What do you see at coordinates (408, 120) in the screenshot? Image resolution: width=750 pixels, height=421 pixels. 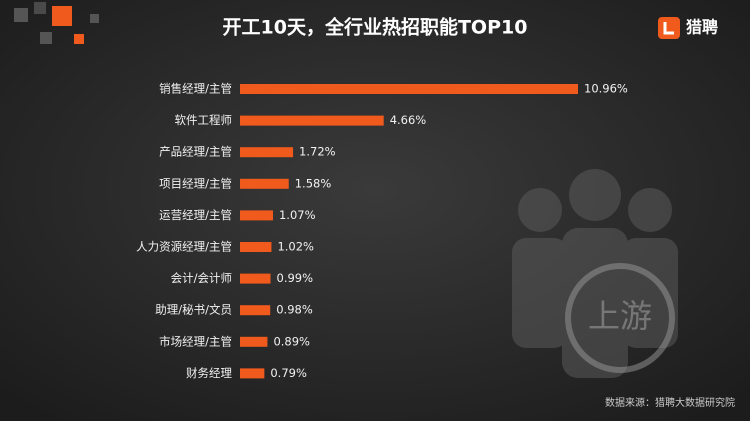 I see `value-label: 4.66%` at bounding box center [408, 120].